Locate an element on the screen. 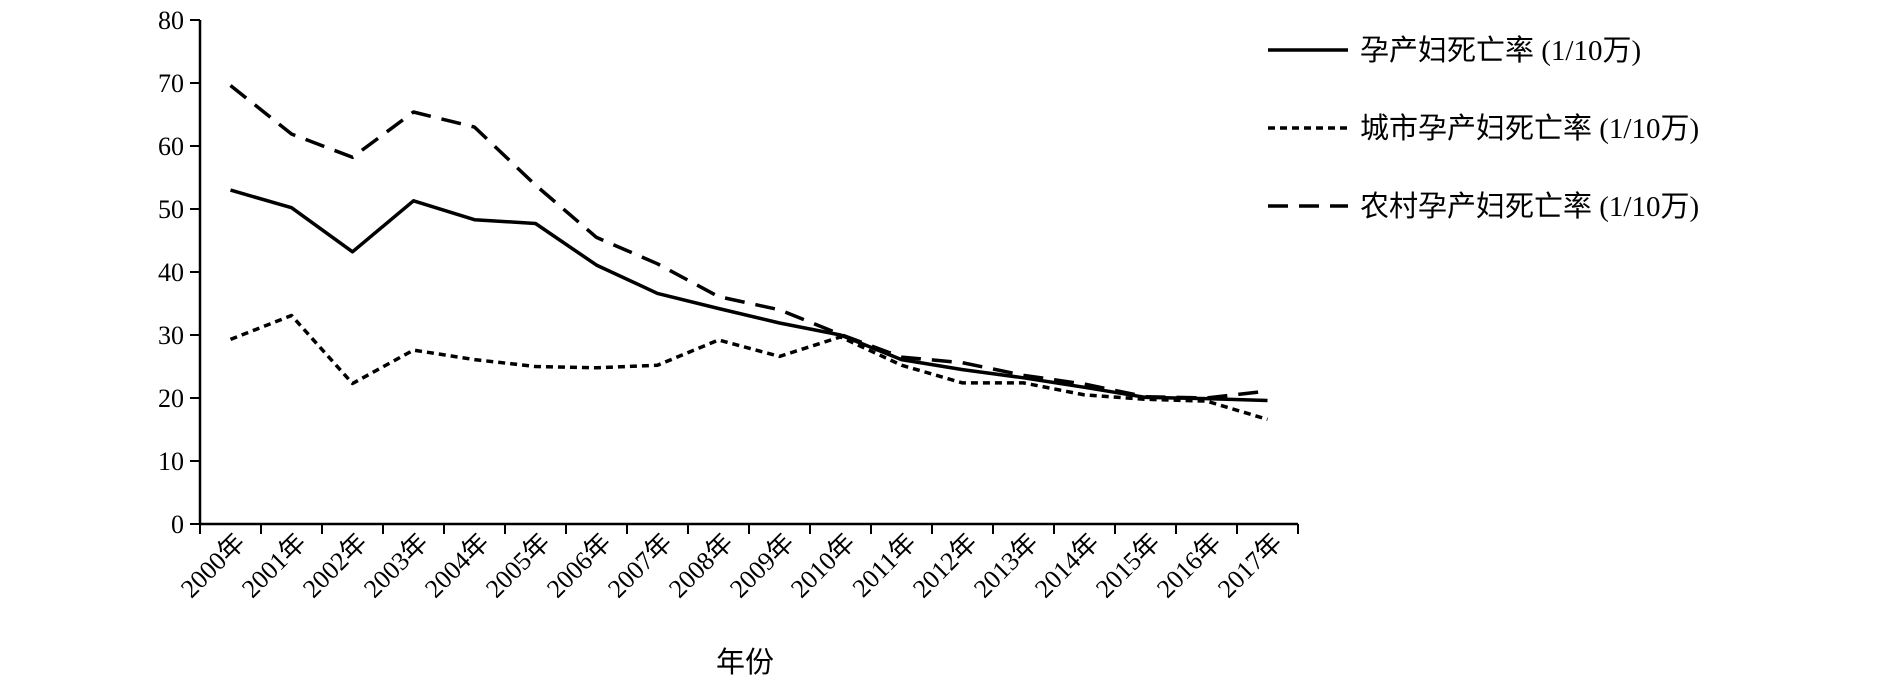 This screenshot has width=1890, height=681. x-tick-label: 2005年 is located at coordinates (518, 566).